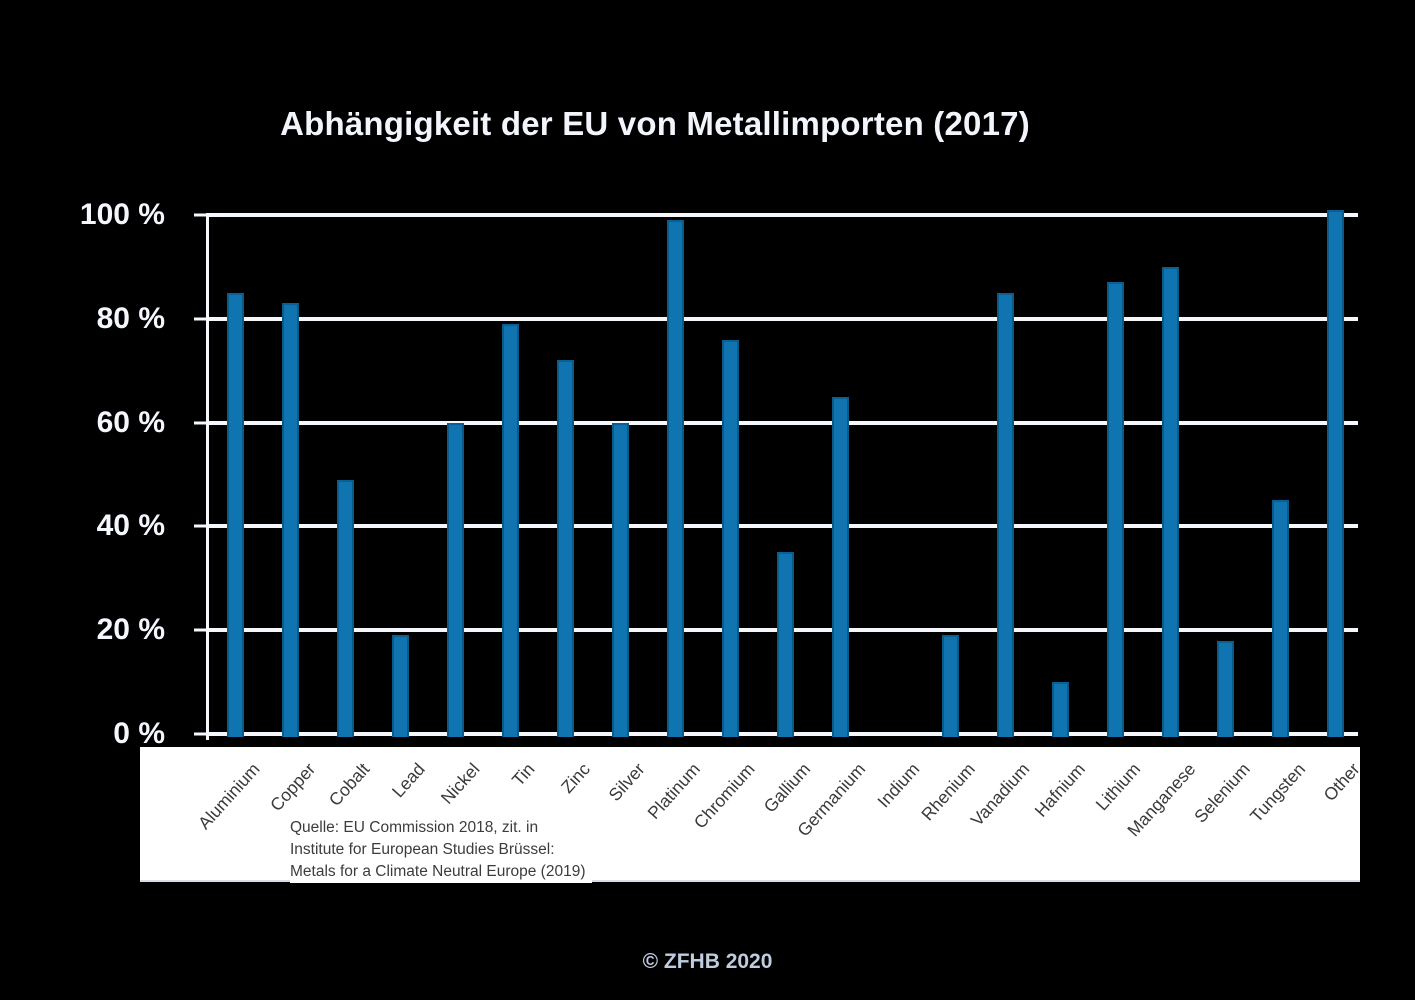 This screenshot has width=1415, height=1000. Describe the element at coordinates (1115, 509) in the screenshot. I see `bar-lithium` at that location.